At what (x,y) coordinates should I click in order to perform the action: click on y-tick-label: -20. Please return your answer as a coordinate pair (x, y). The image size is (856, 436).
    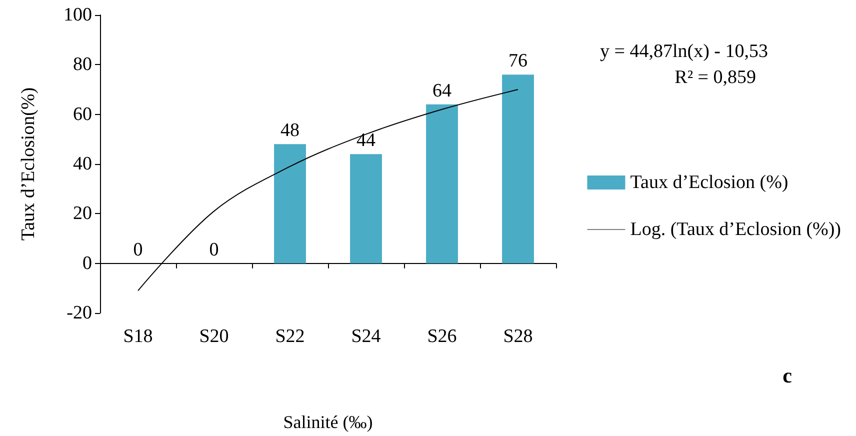
    Looking at the image, I should click on (79, 313).